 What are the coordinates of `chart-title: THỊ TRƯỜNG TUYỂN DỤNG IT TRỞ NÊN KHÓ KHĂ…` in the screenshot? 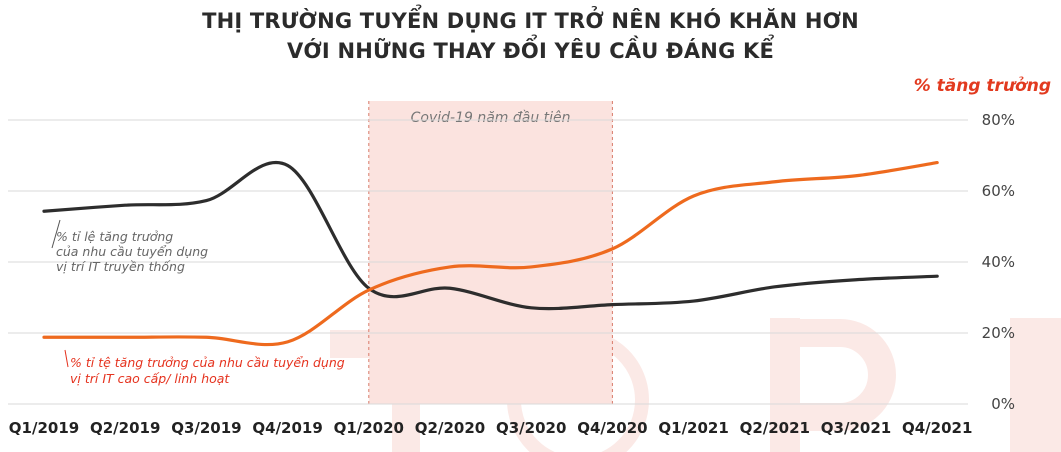 It's located at (530, 36).